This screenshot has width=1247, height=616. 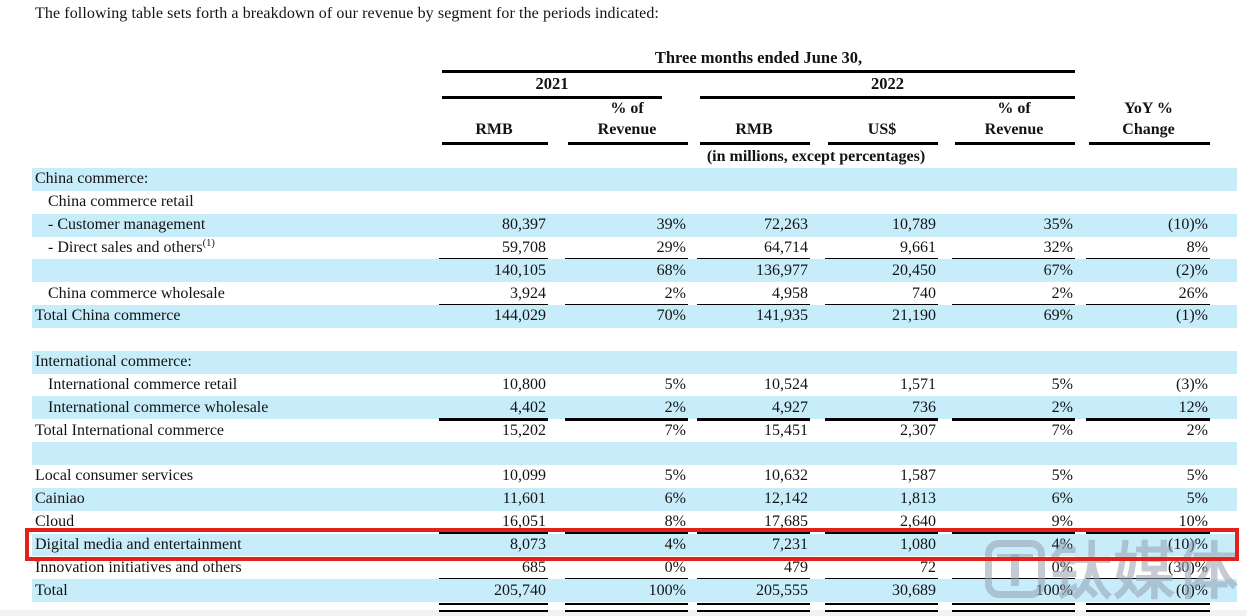 What do you see at coordinates (1058, 316) in the screenshot?
I see `value-cell: 69%` at bounding box center [1058, 316].